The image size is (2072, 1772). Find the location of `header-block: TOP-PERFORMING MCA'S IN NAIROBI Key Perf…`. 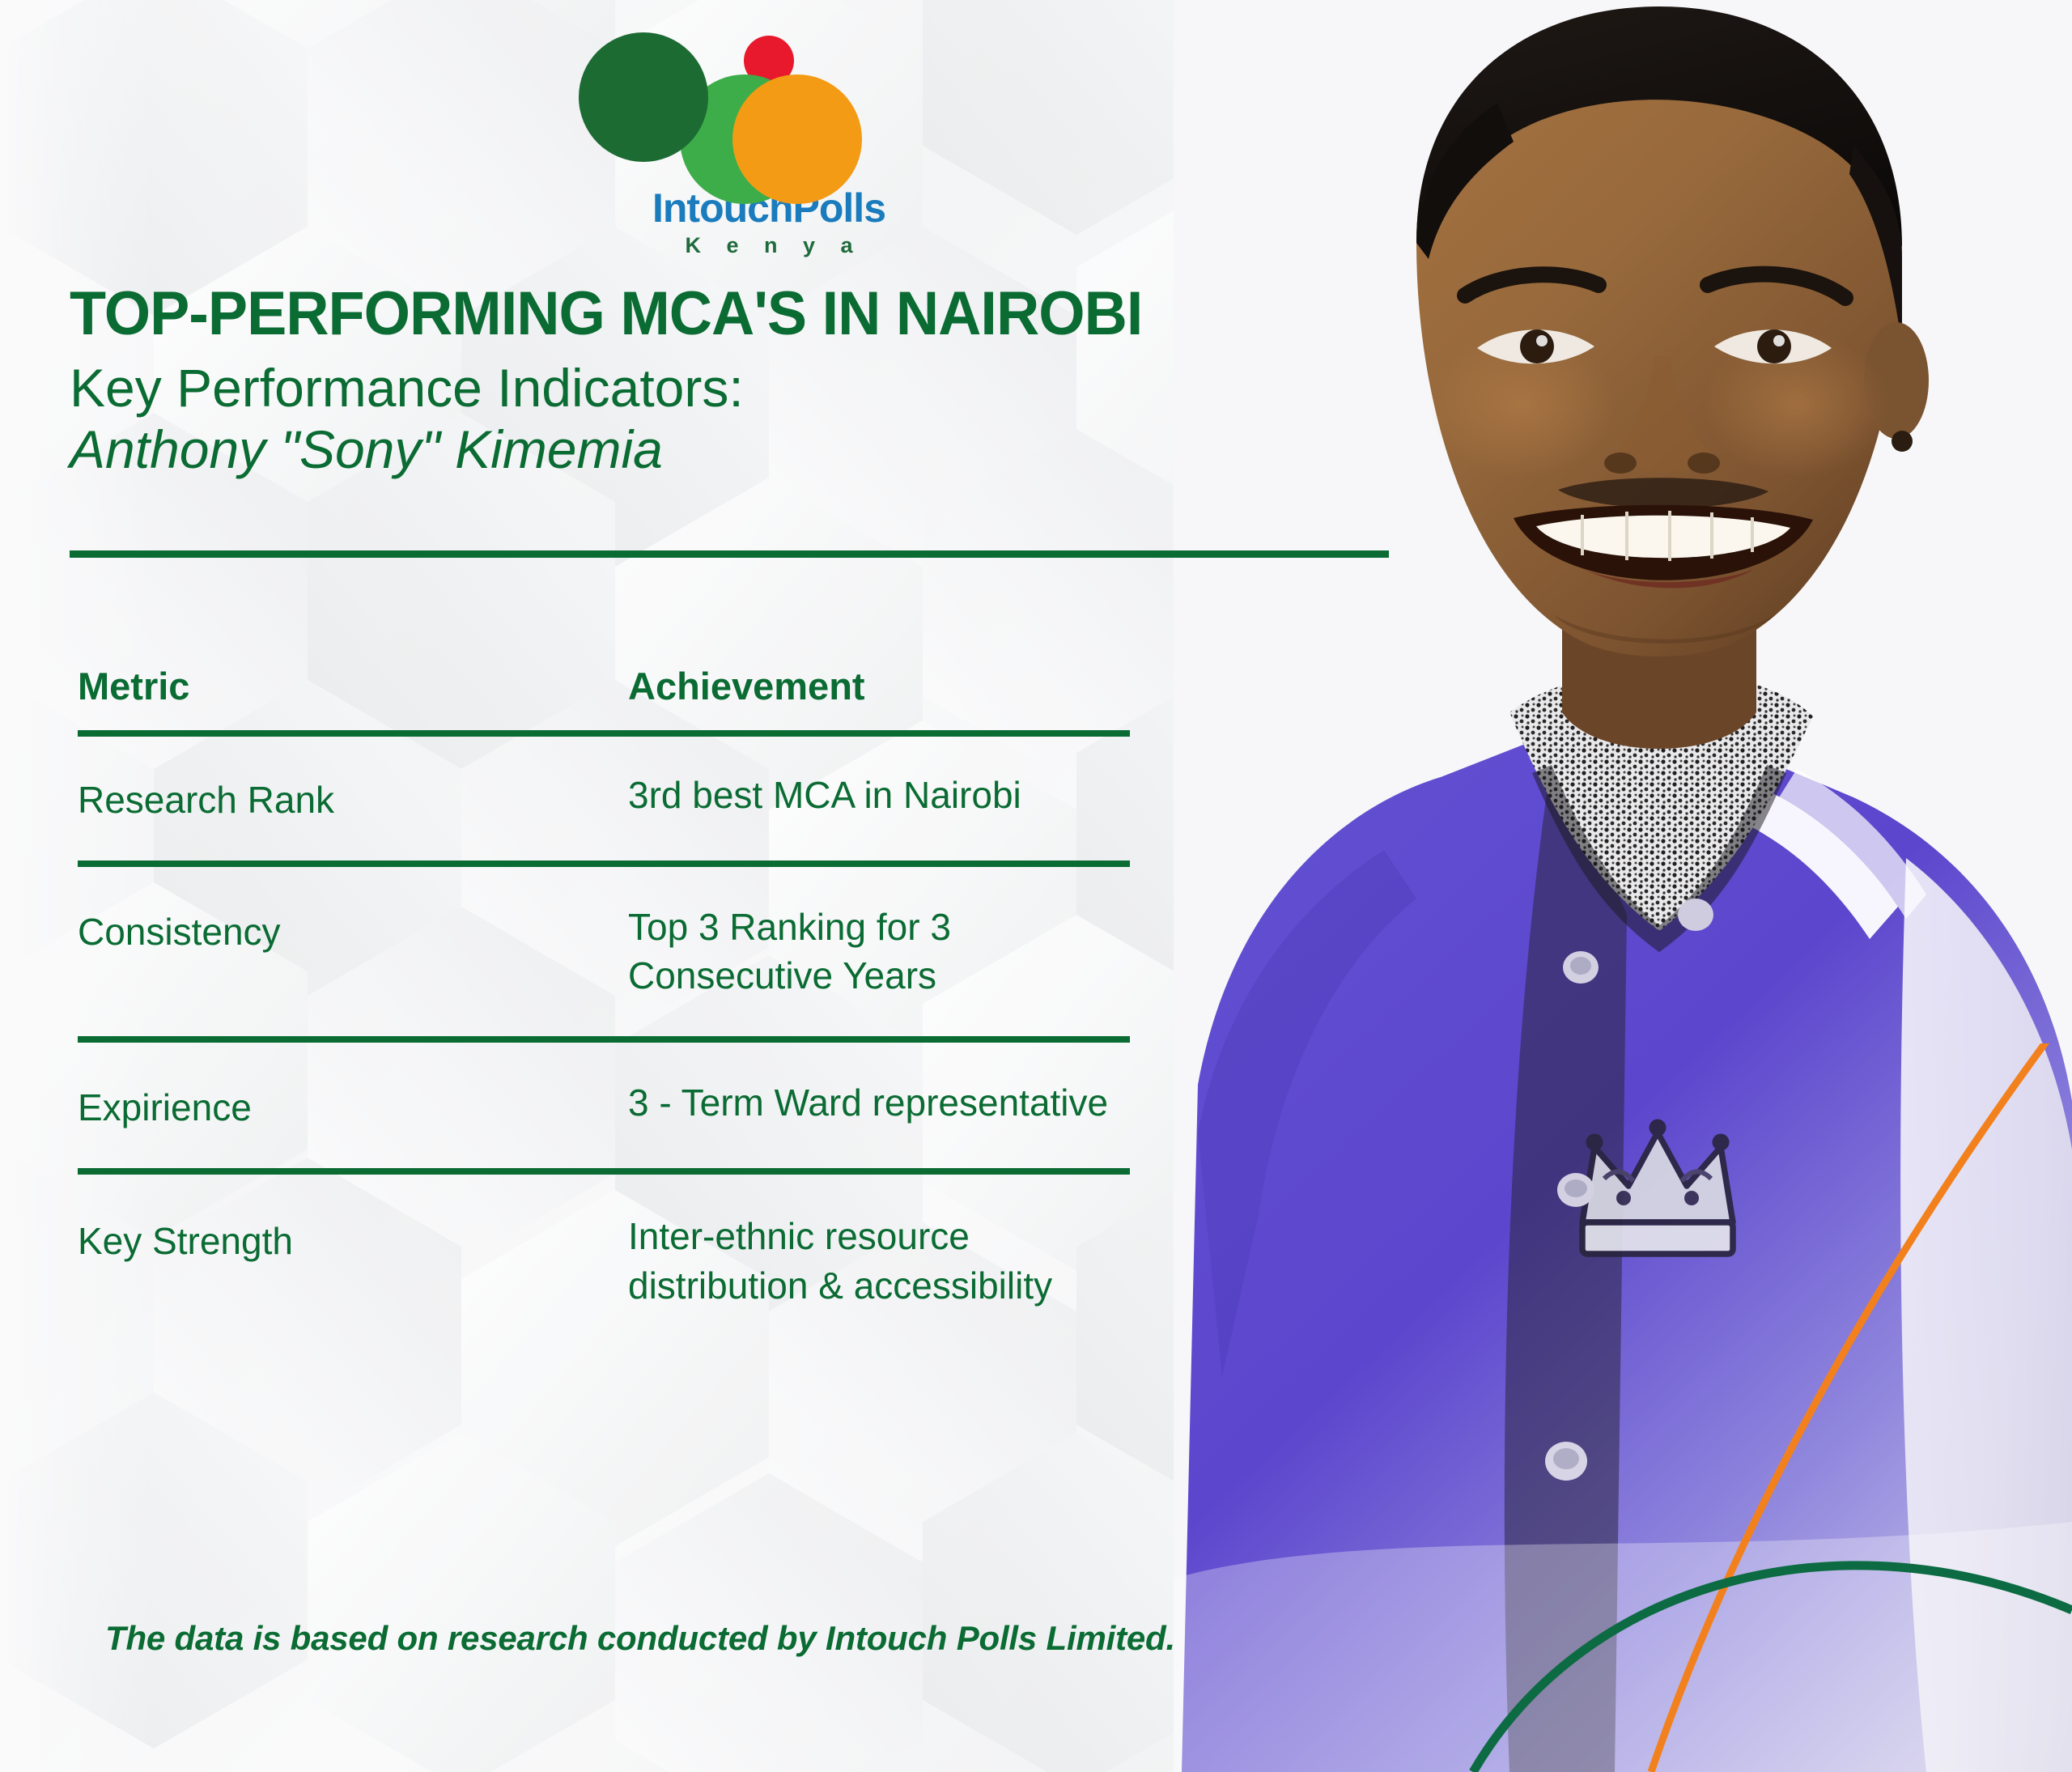

header-block: TOP-PERFORMING MCA'S IN NAIROBI Key Perf… is located at coordinates (733, 382).